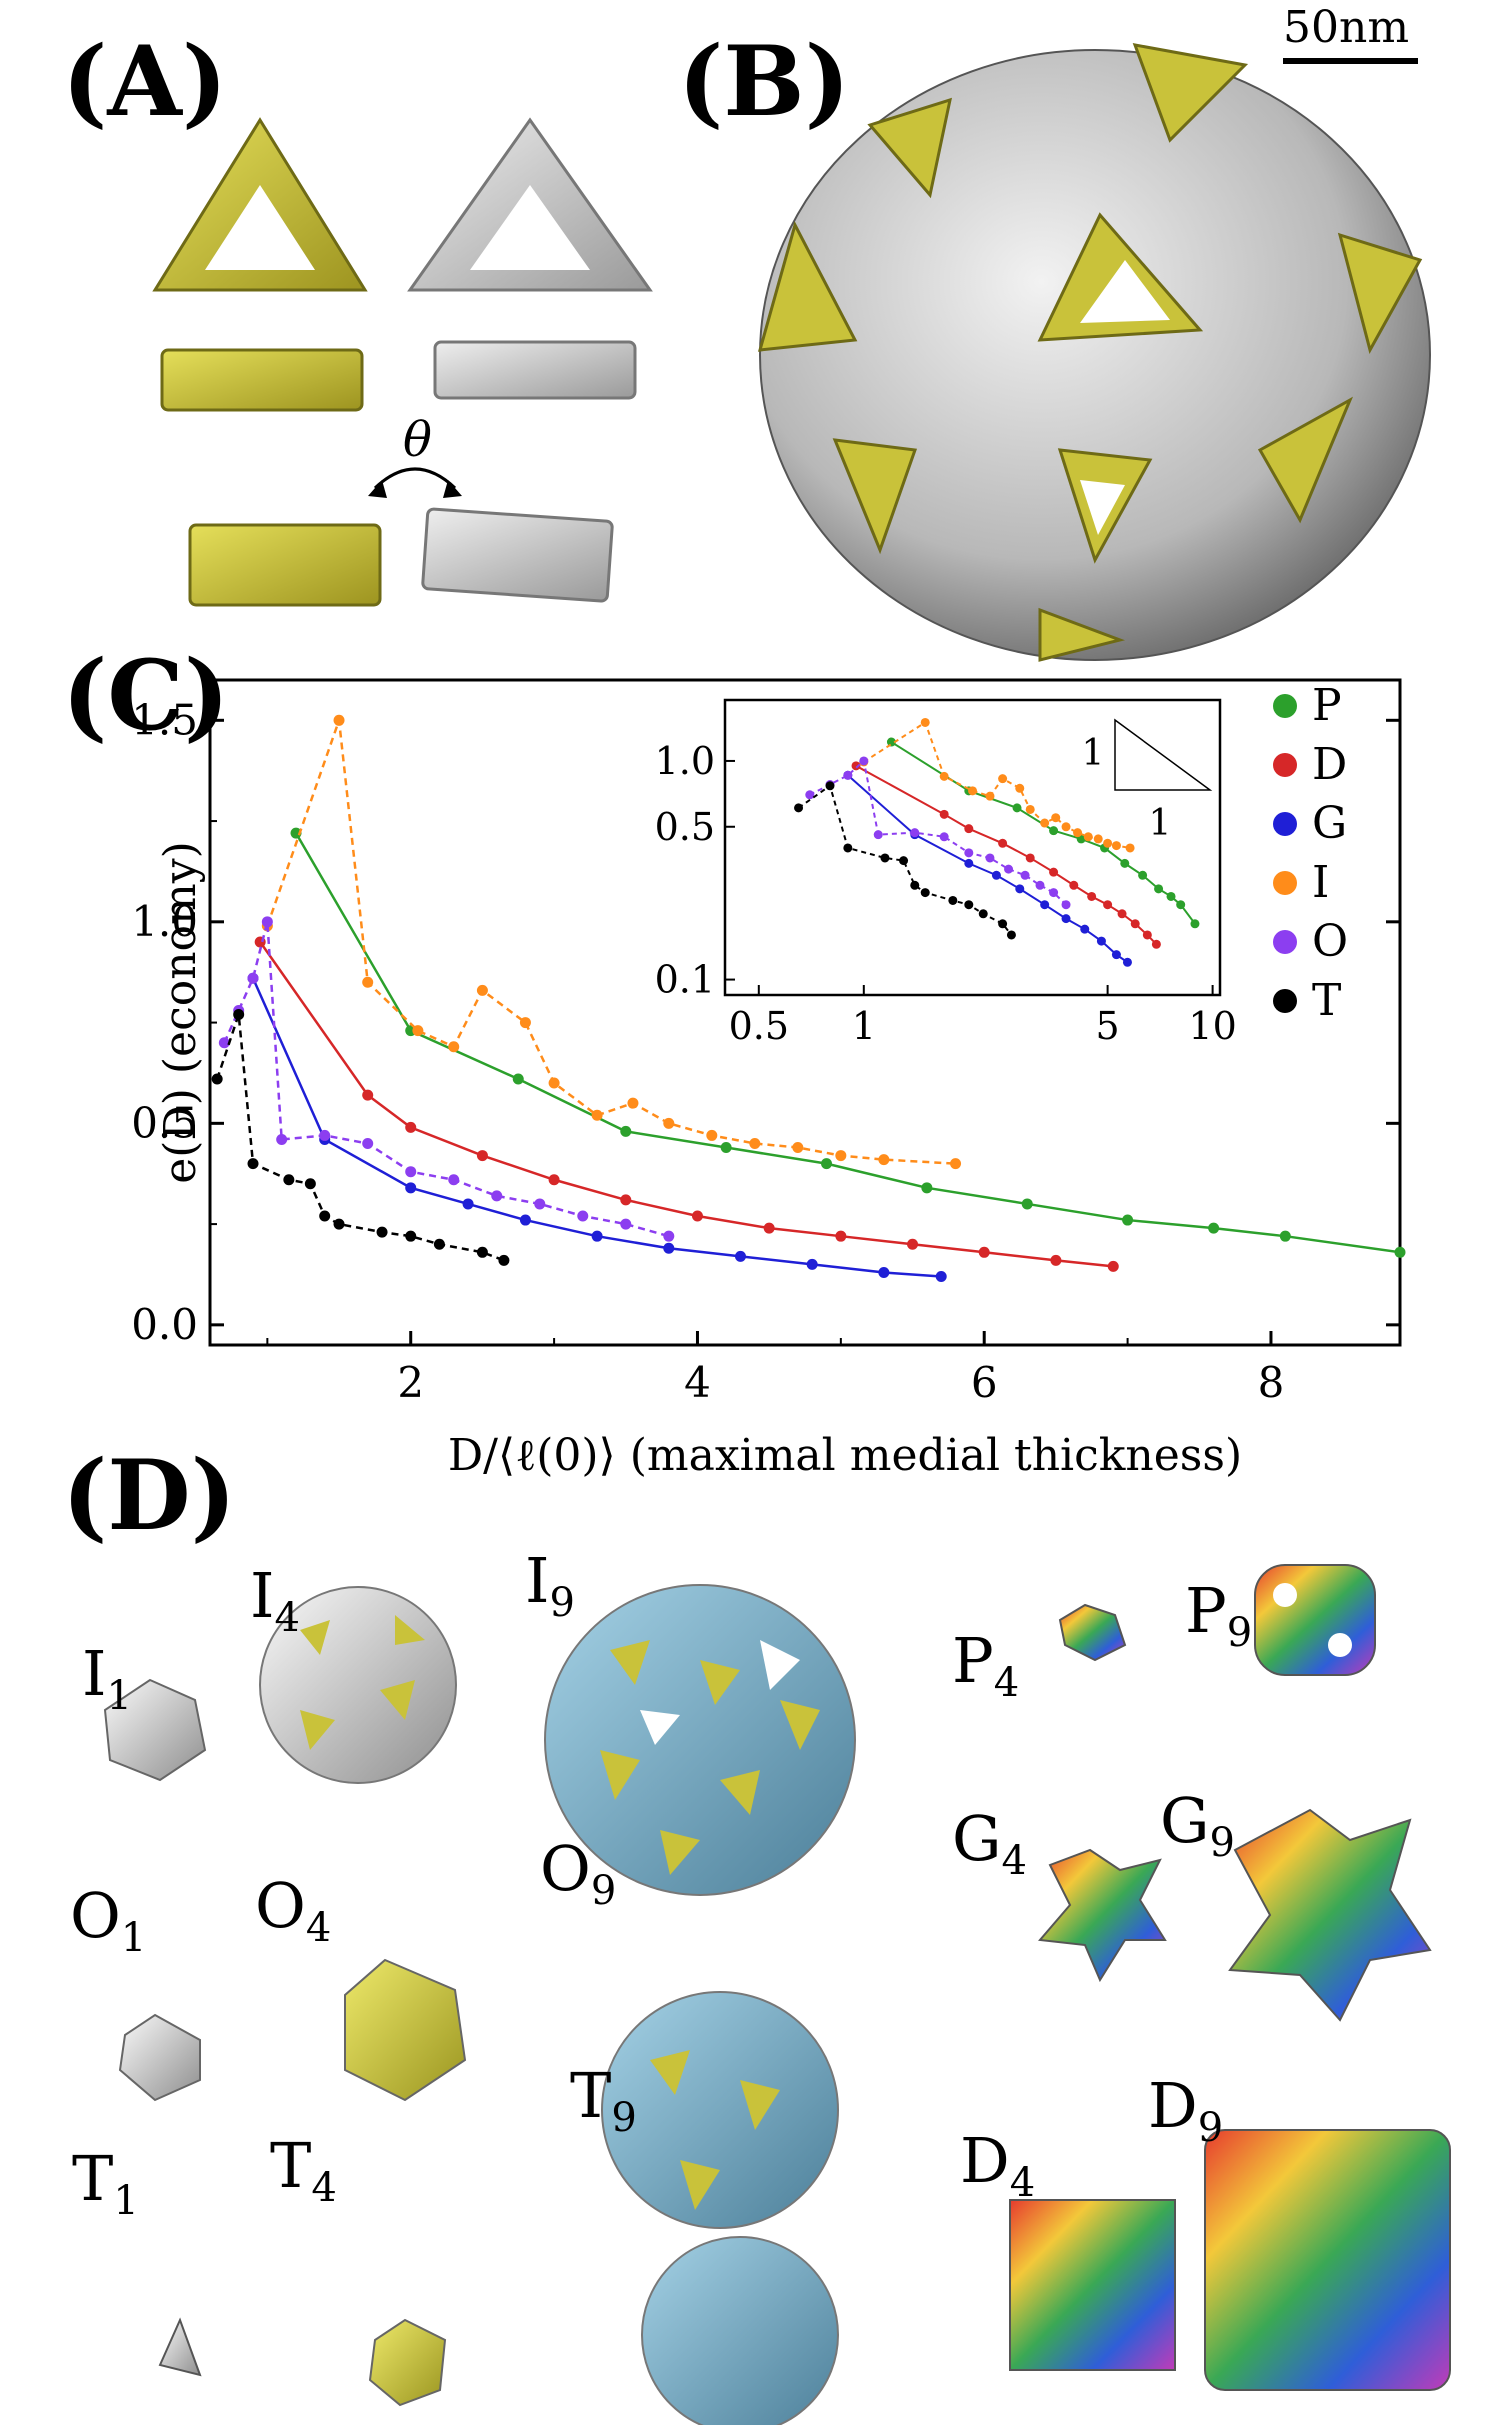 This screenshot has width=1491, height=2425. What do you see at coordinates (1285, 824) in the screenshot?
I see `legend-marker-G` at bounding box center [1285, 824].